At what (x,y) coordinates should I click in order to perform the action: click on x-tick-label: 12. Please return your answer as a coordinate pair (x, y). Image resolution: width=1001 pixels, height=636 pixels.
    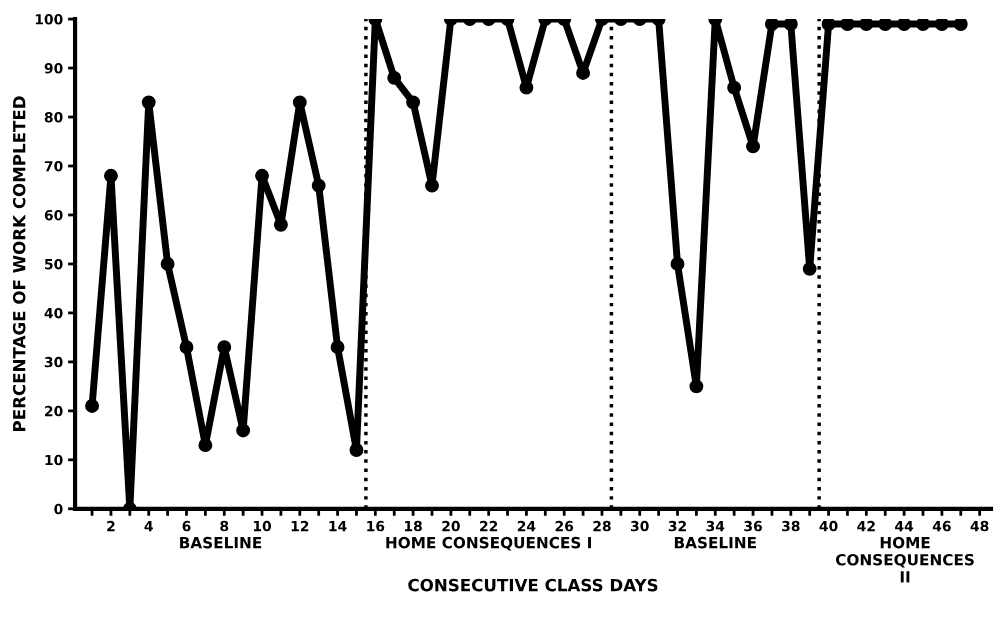
    Looking at the image, I should click on (300, 526).